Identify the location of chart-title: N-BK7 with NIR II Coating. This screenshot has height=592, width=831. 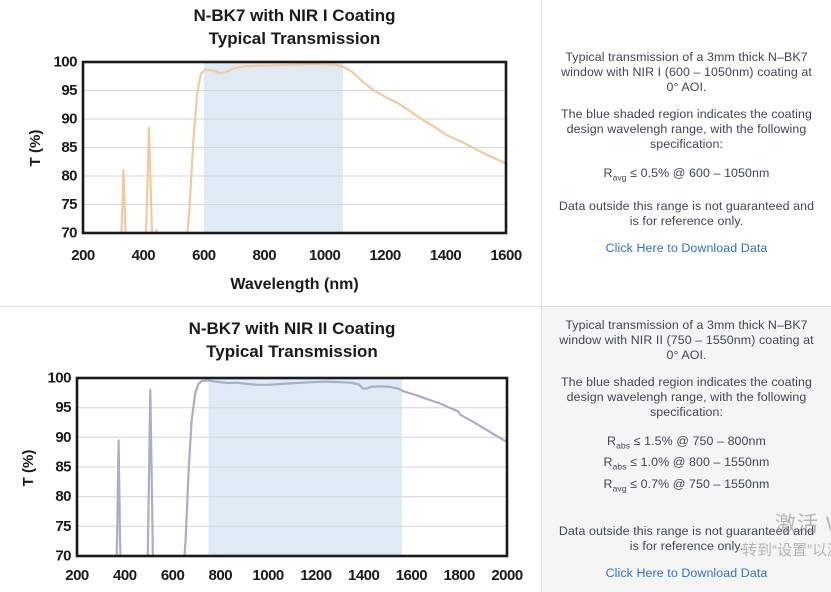
(292, 328).